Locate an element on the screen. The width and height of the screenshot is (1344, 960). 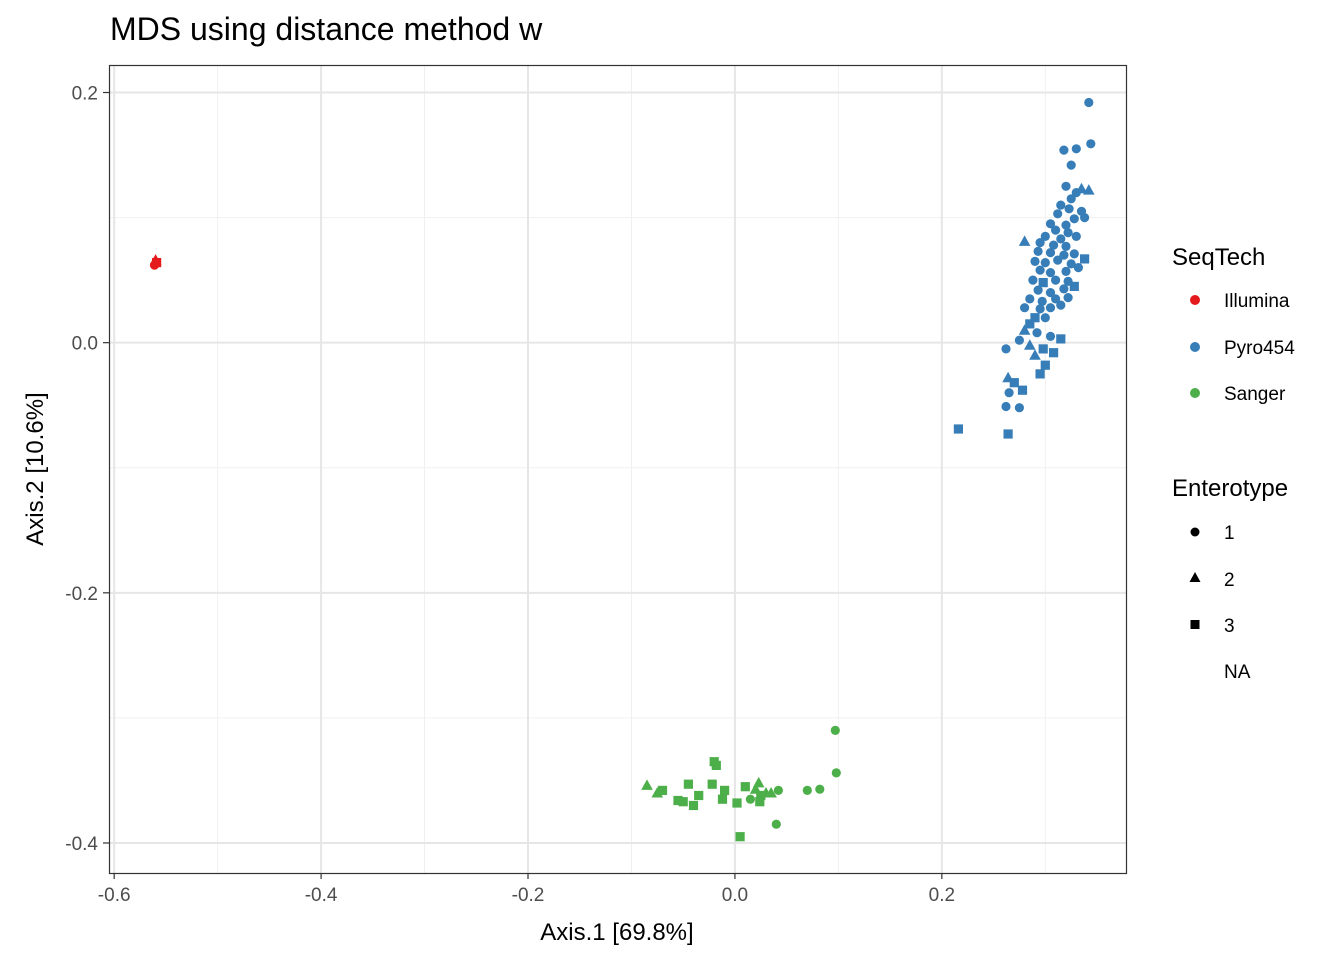
y-tick-label: 0.2 is located at coordinates (85, 94).